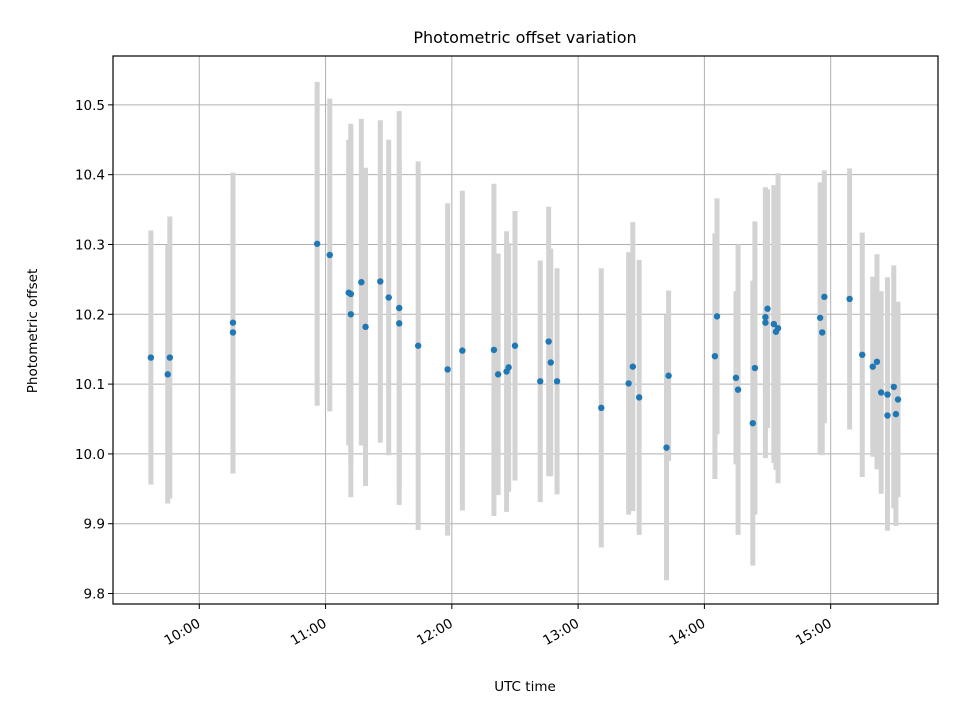 Image resolution: width=960 pixels, height=720 pixels. What do you see at coordinates (435, 632) in the screenshot?
I see `x-tick-label: 12:00` at bounding box center [435, 632].